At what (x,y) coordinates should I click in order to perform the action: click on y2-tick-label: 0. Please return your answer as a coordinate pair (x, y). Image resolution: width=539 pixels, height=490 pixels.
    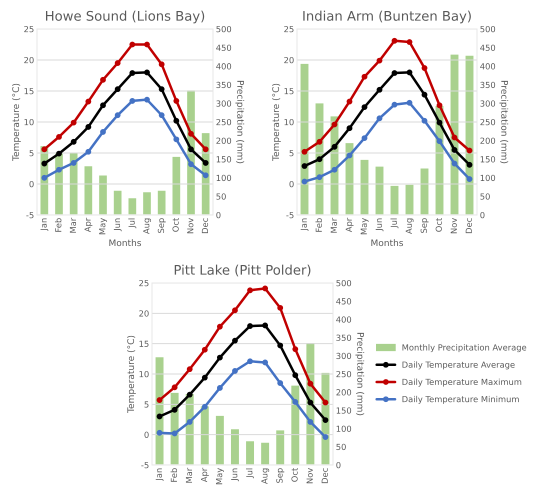
    Looking at the image, I should click on (338, 465).